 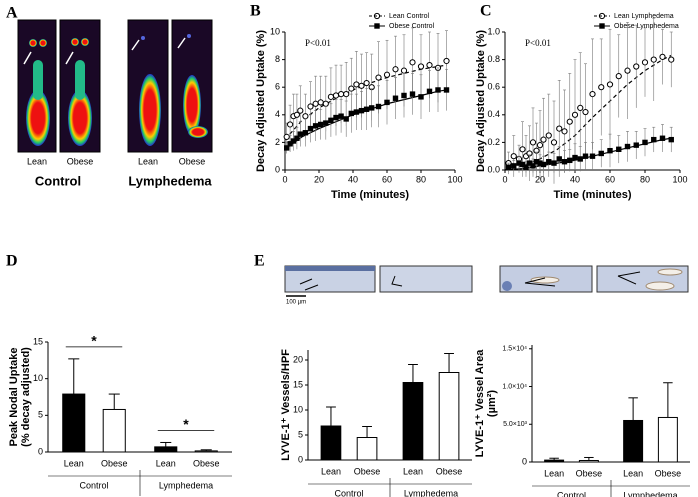 What do you see at coordinates (538, 43) in the screenshot?
I see `annotation: P<0.01` at bounding box center [538, 43].